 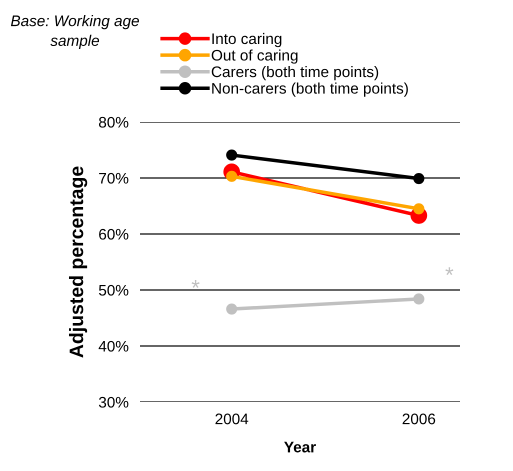 I want to click on y-axis-title: Adjusted percentage, so click(x=78, y=262).